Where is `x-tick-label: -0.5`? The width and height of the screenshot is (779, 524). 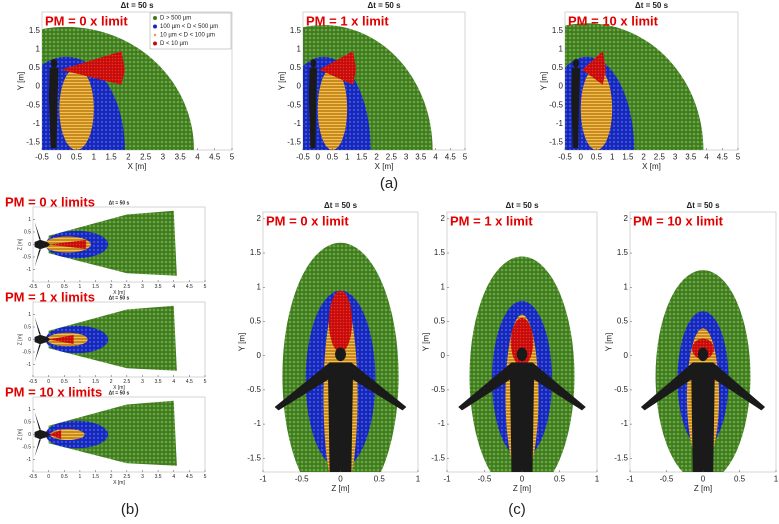
x-tick-label: -0.5 is located at coordinates (33, 382).